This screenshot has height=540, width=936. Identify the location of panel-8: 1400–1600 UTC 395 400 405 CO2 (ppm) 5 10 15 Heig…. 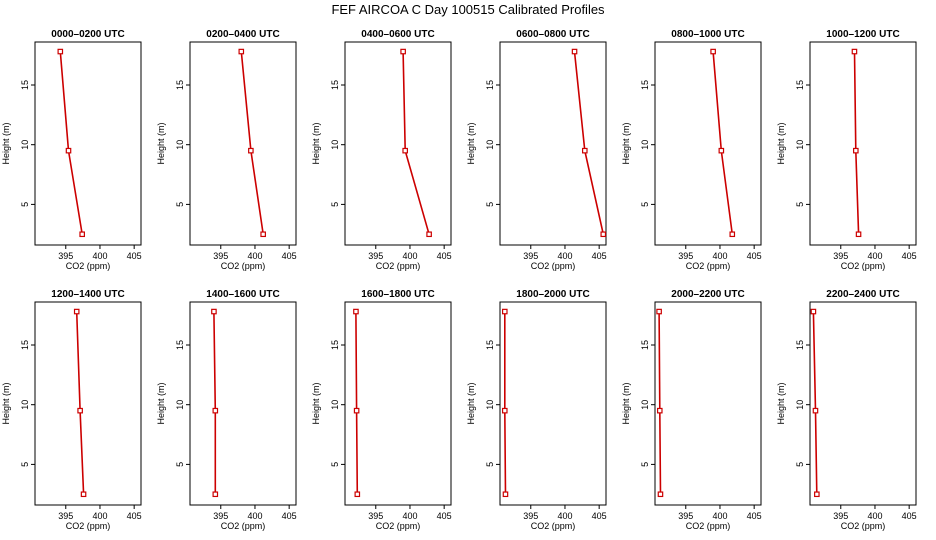
(226, 410).